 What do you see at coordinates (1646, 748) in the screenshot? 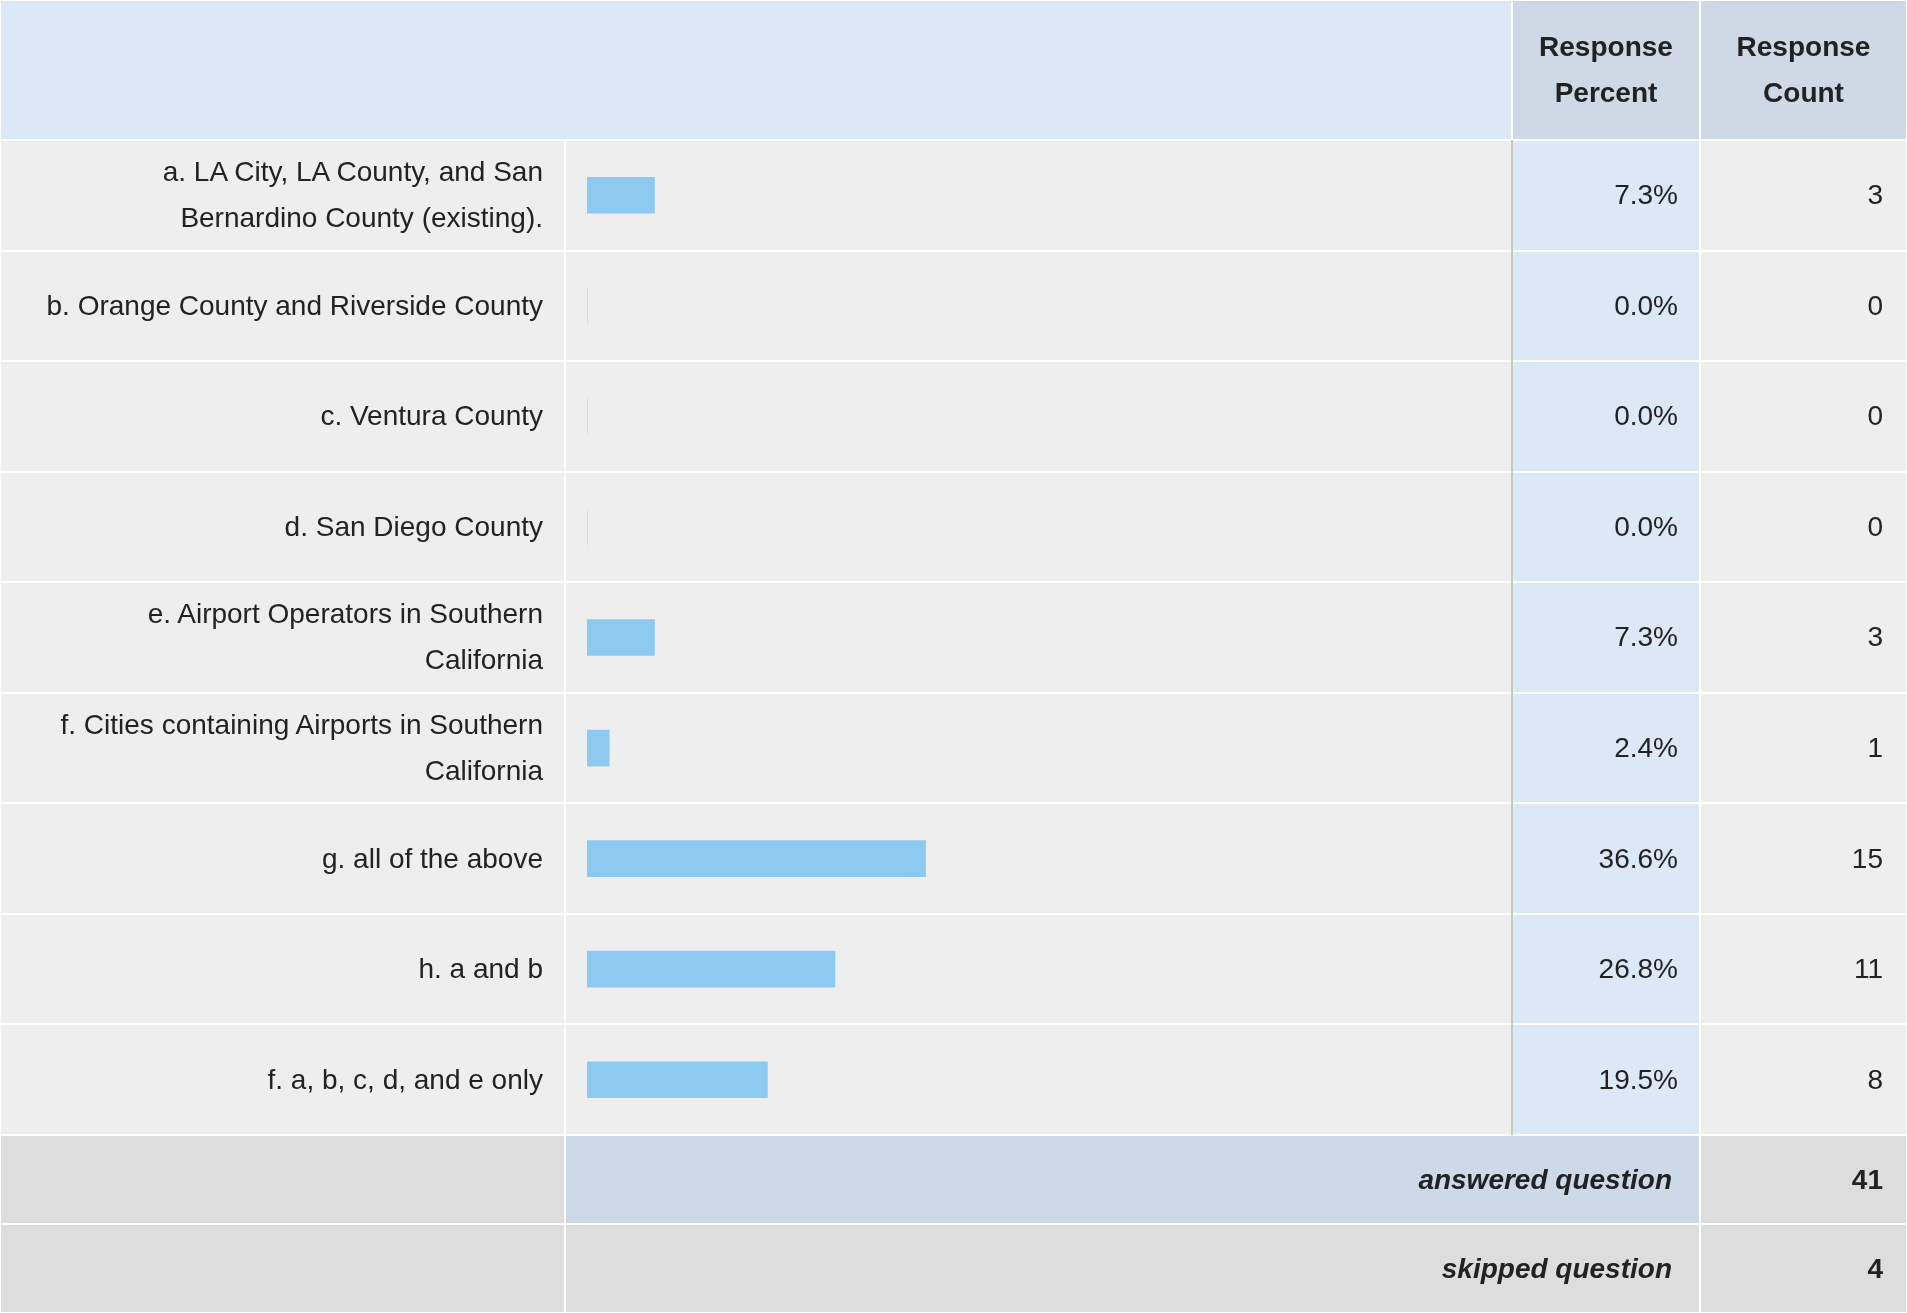
I see `data-label: 2.4%` at bounding box center [1646, 748].